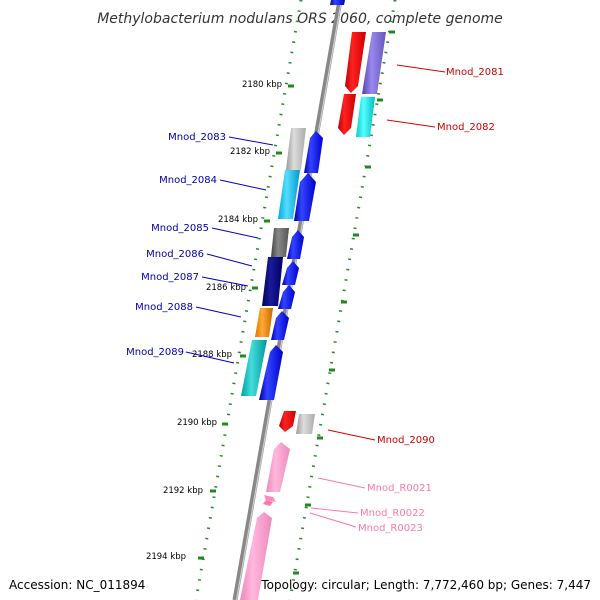 This screenshot has height=600, width=600. What do you see at coordinates (286, 297) in the screenshot?
I see `gene-arrow-mnod-2087` at bounding box center [286, 297].